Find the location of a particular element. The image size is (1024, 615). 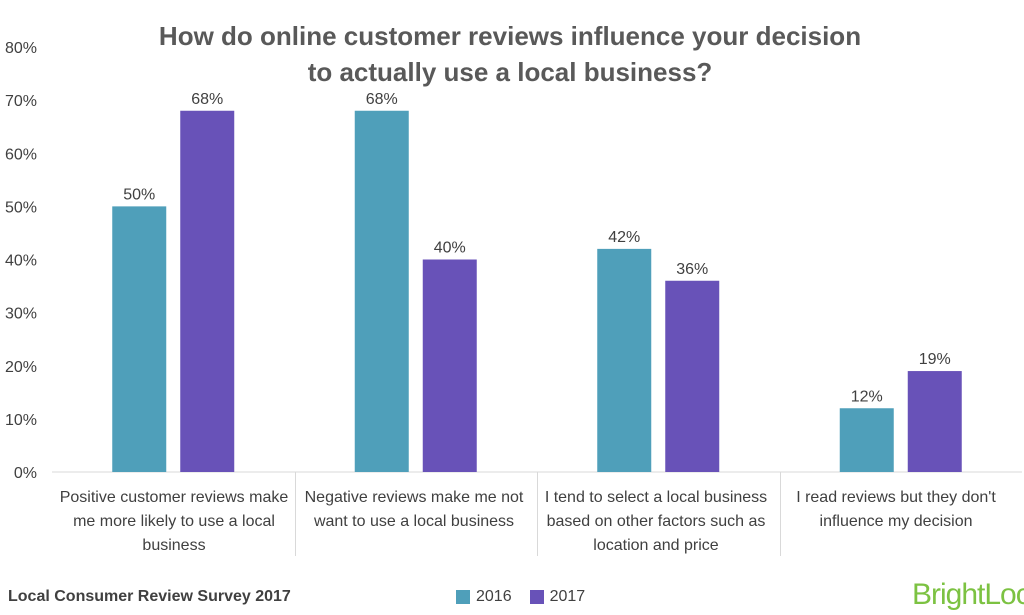

logo-text-local: Local is located at coordinates (1004, 594).